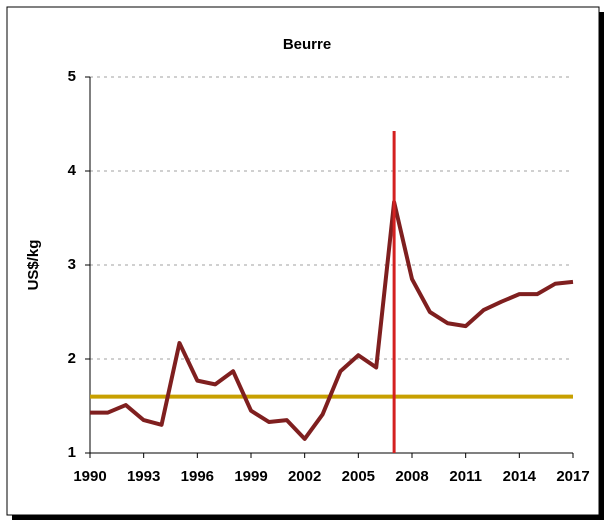 This screenshot has height=527, width=613. Describe the element at coordinates (572, 476) in the screenshot. I see `x-tick-label: 2017` at that location.